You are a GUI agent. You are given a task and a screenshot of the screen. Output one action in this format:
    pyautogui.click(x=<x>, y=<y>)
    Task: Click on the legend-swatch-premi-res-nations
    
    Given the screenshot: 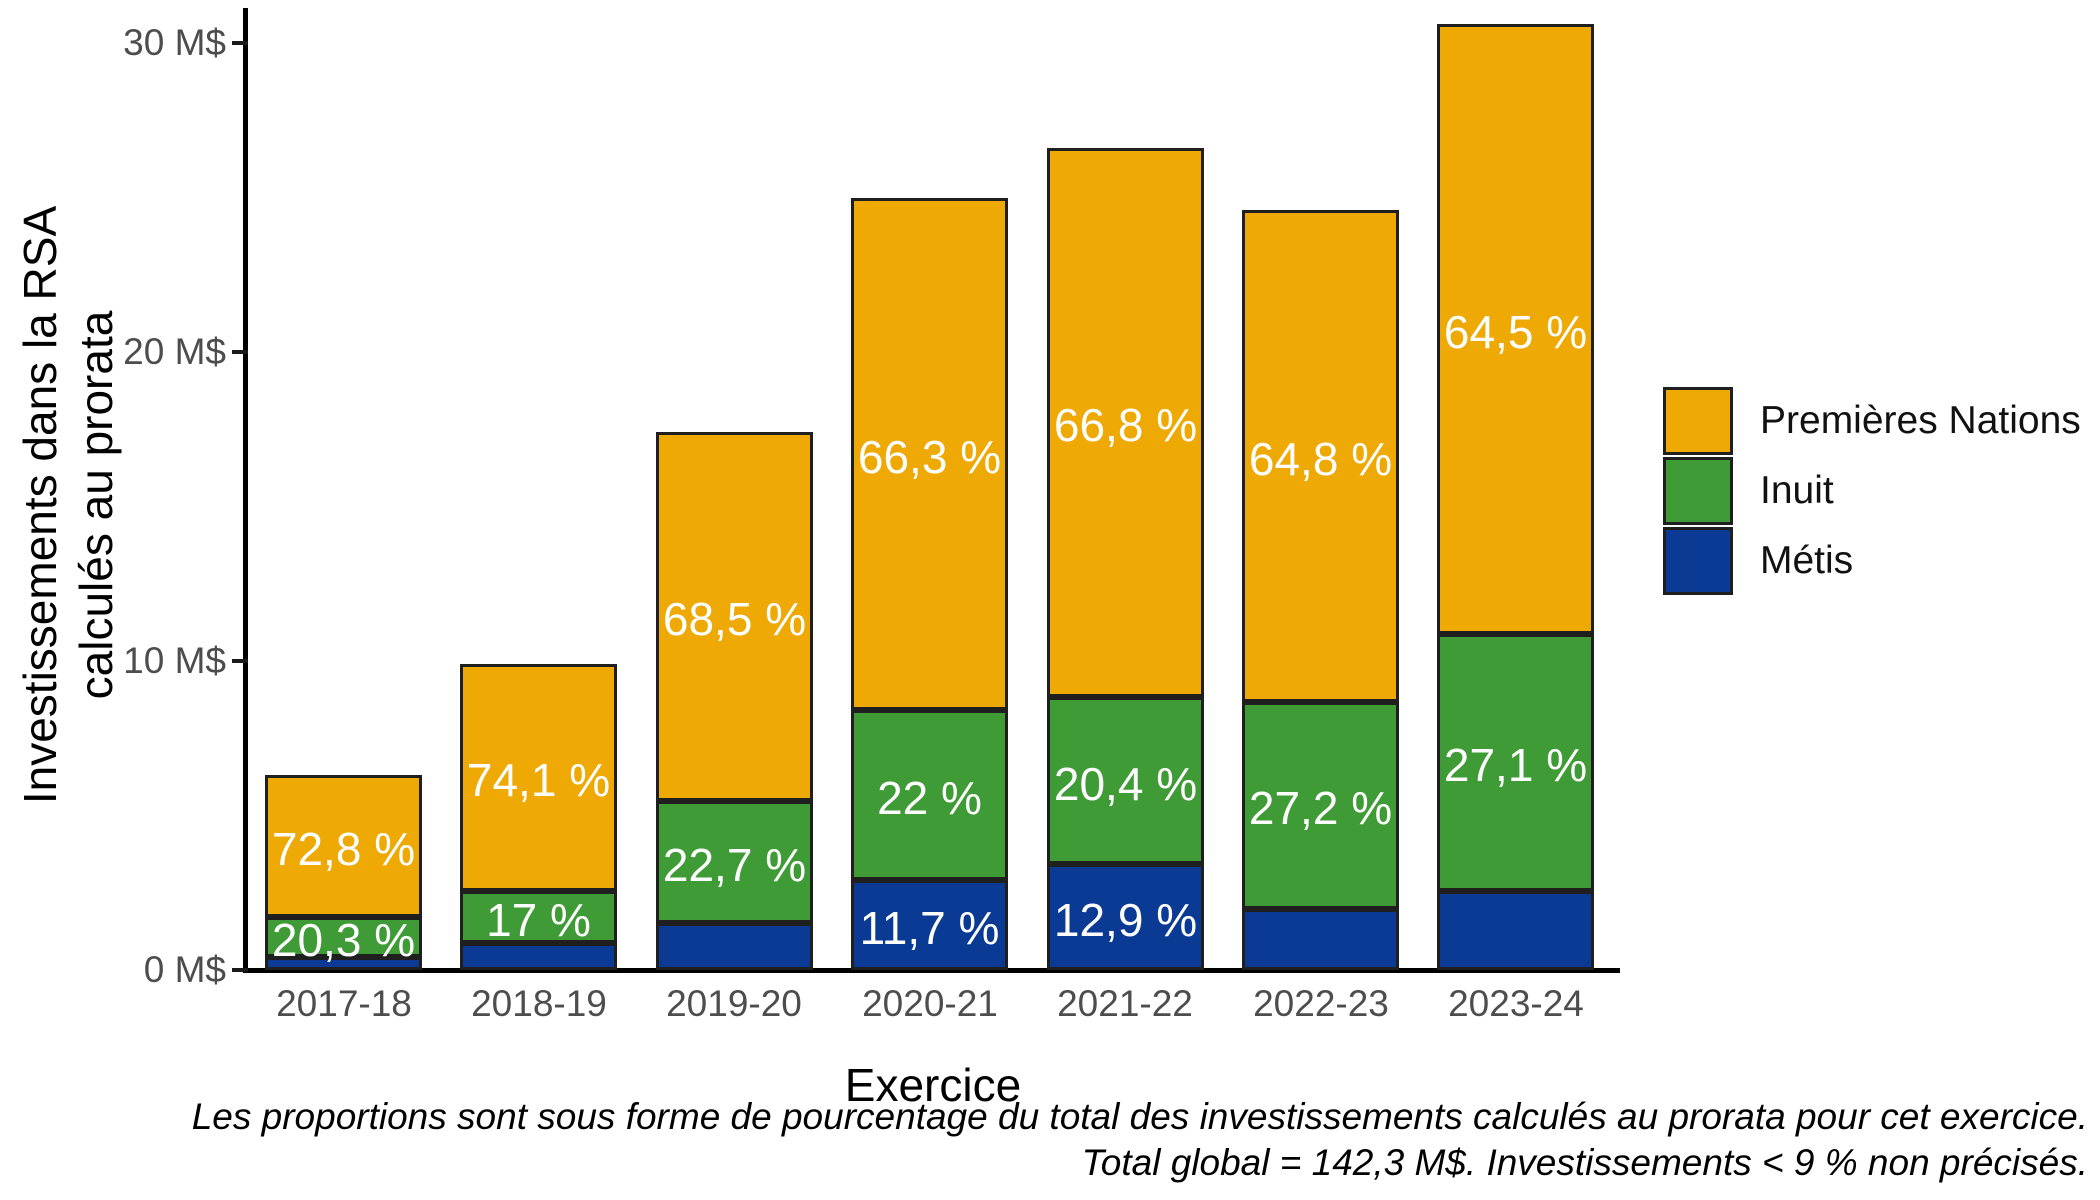 What is the action you would take?
    pyautogui.click(x=1698, y=421)
    